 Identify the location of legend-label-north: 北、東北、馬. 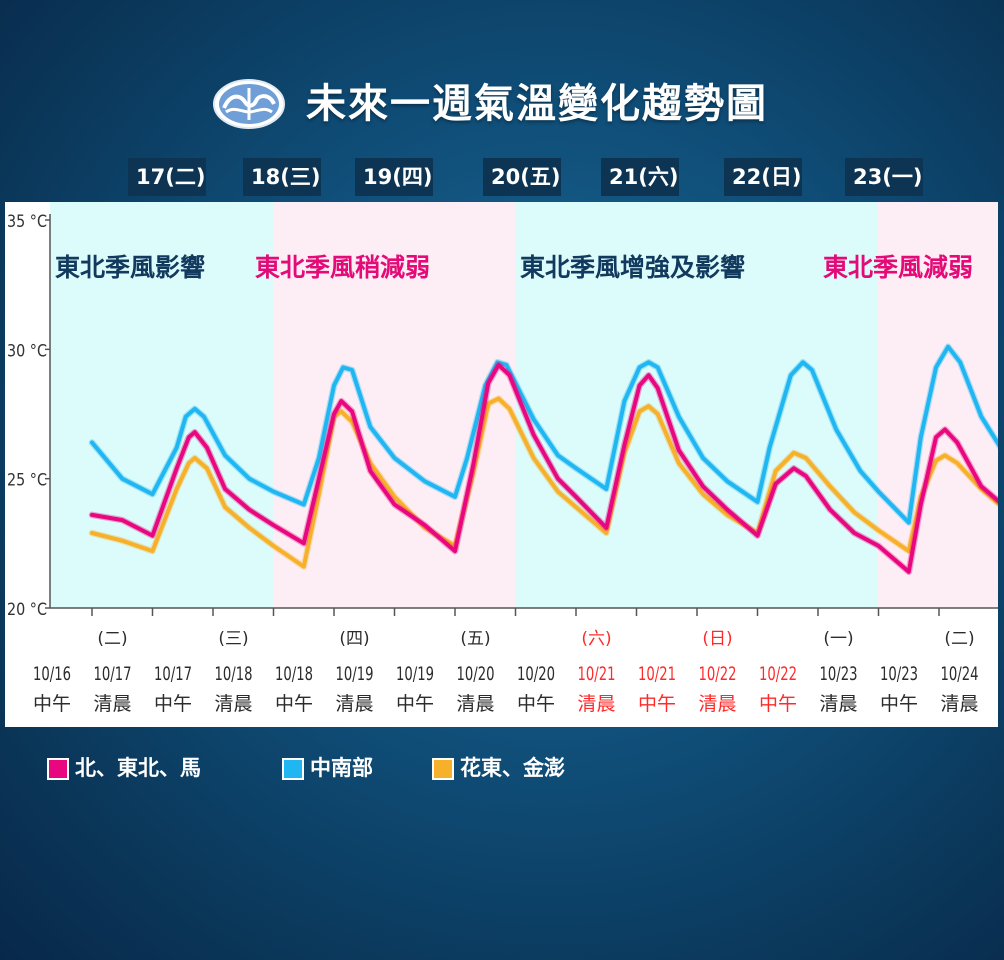
(138, 768).